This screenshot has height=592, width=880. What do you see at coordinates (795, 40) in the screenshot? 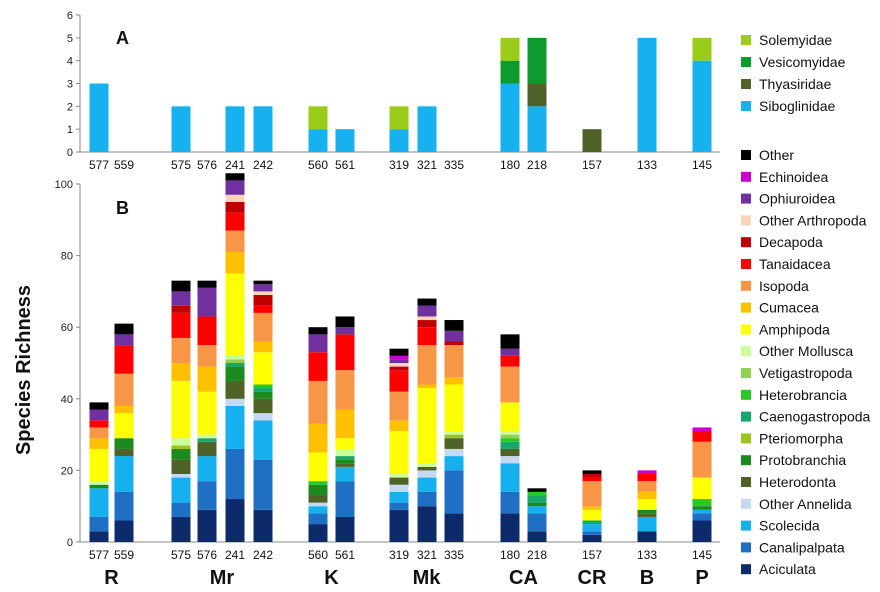
I see `legend-label-solemyidae: Solemyidae` at bounding box center [795, 40].